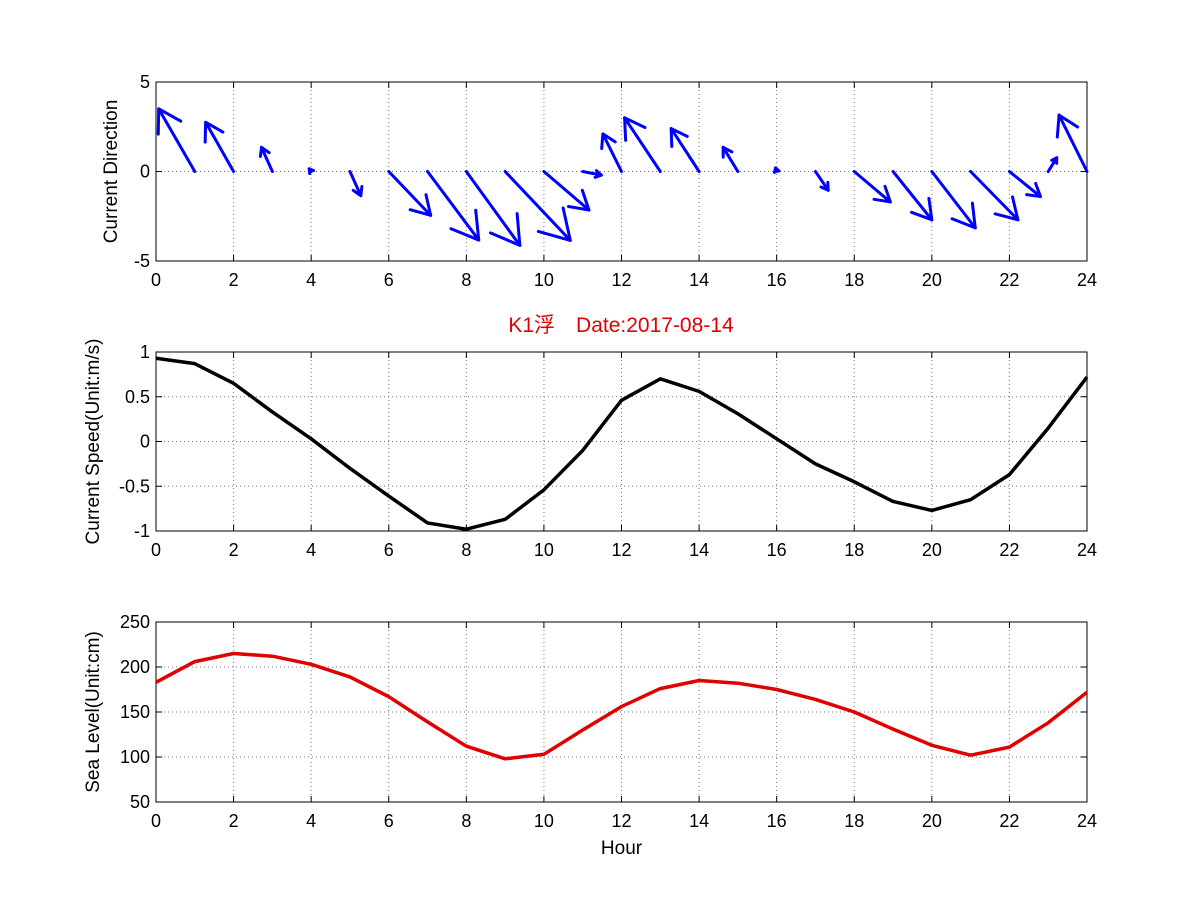  What do you see at coordinates (622, 706) in the screenshot?
I see `sea-level-line` at bounding box center [622, 706].